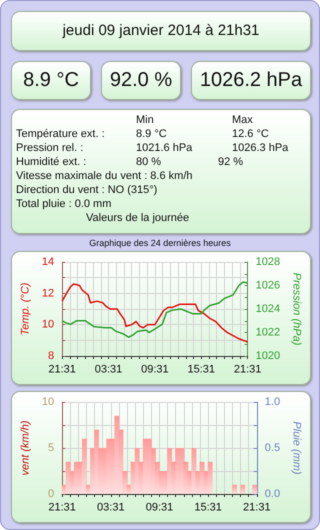 This screenshot has height=530, width=320. Describe the element at coordinates (272, 494) in the screenshot. I see `y2-tick-label: 0.0` at that location.